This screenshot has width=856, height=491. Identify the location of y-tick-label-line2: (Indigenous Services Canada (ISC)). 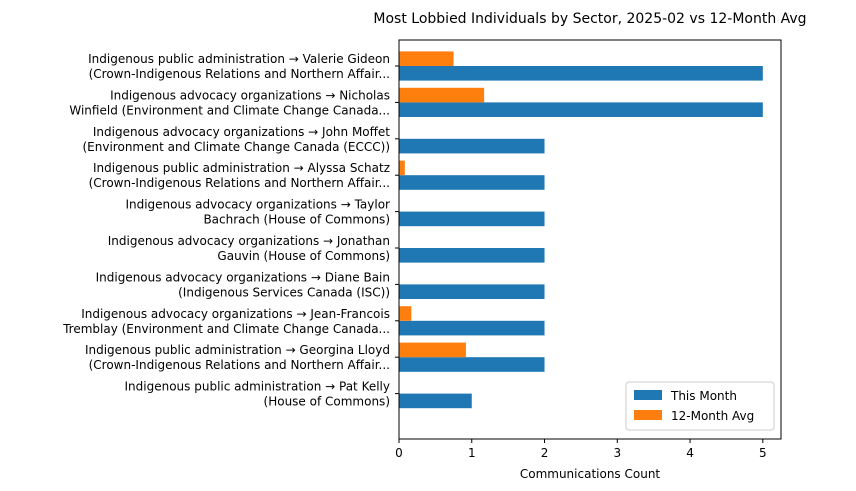
(284, 292).